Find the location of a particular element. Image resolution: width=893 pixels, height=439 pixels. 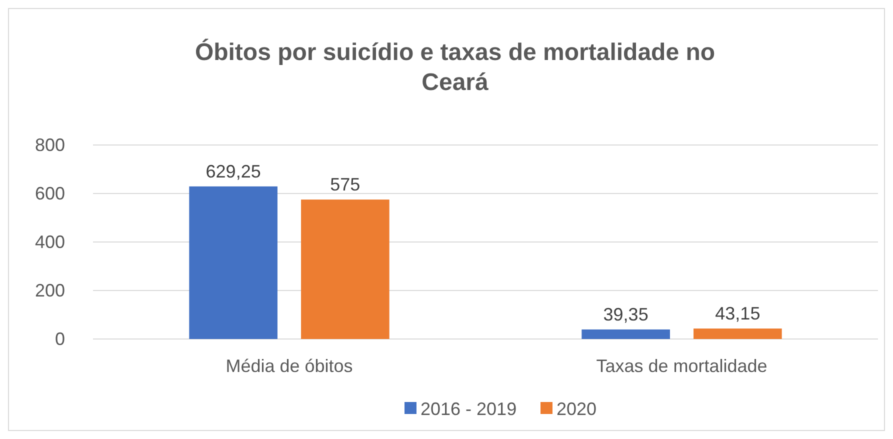

y-tick-label: 600 is located at coordinates (49, 194).